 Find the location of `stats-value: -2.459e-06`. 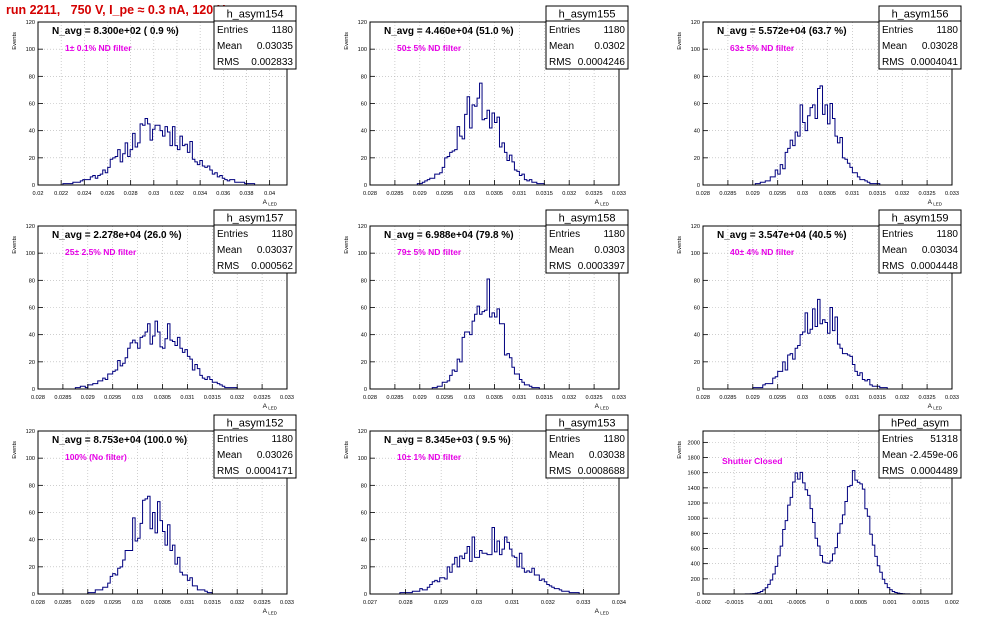

stats-value: -2.459e-06 is located at coordinates (934, 455).